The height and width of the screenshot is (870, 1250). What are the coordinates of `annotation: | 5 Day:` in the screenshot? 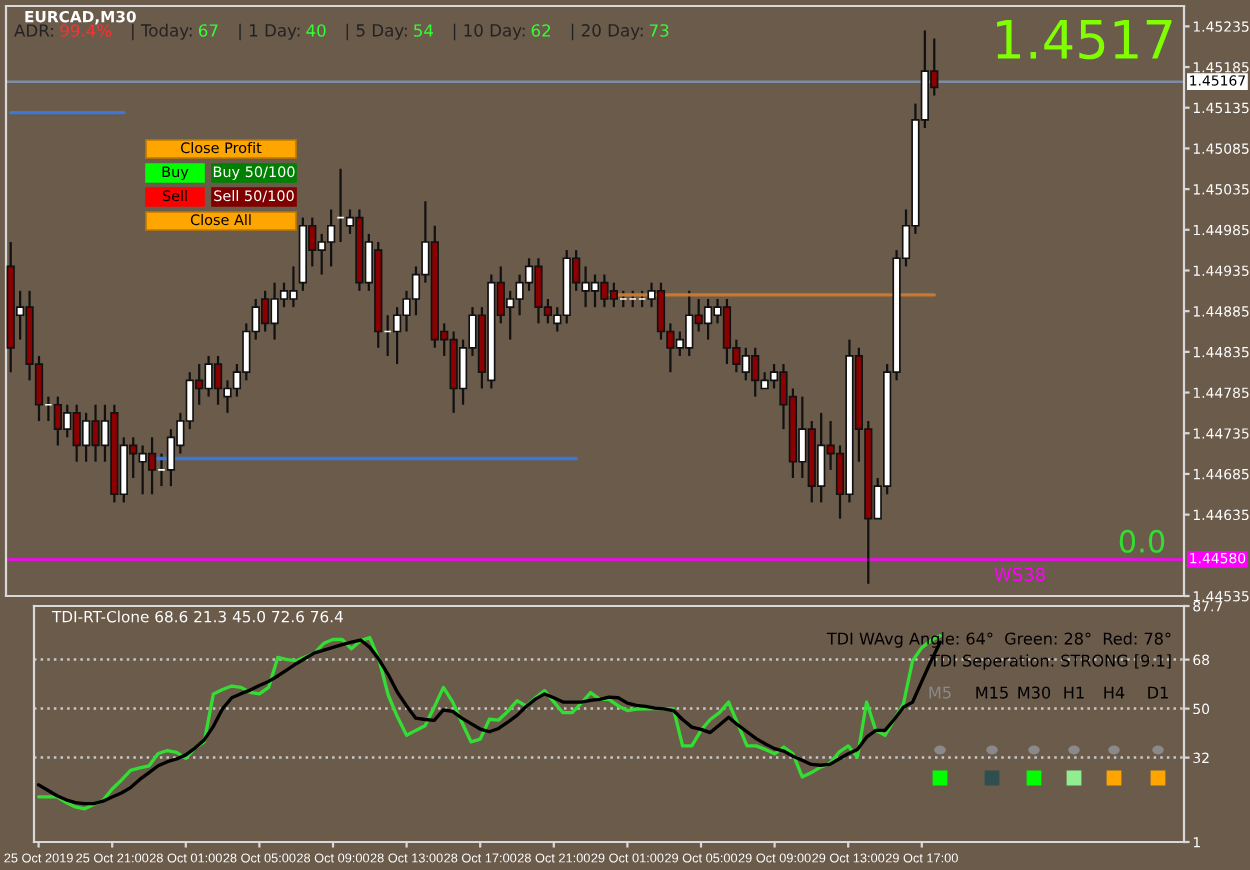 It's located at (376, 32).